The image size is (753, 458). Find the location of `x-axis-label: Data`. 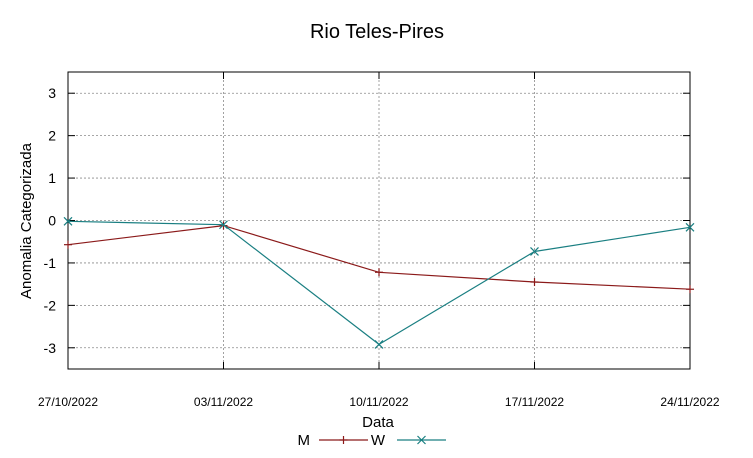

x-axis-label: Data is located at coordinates (378, 422).